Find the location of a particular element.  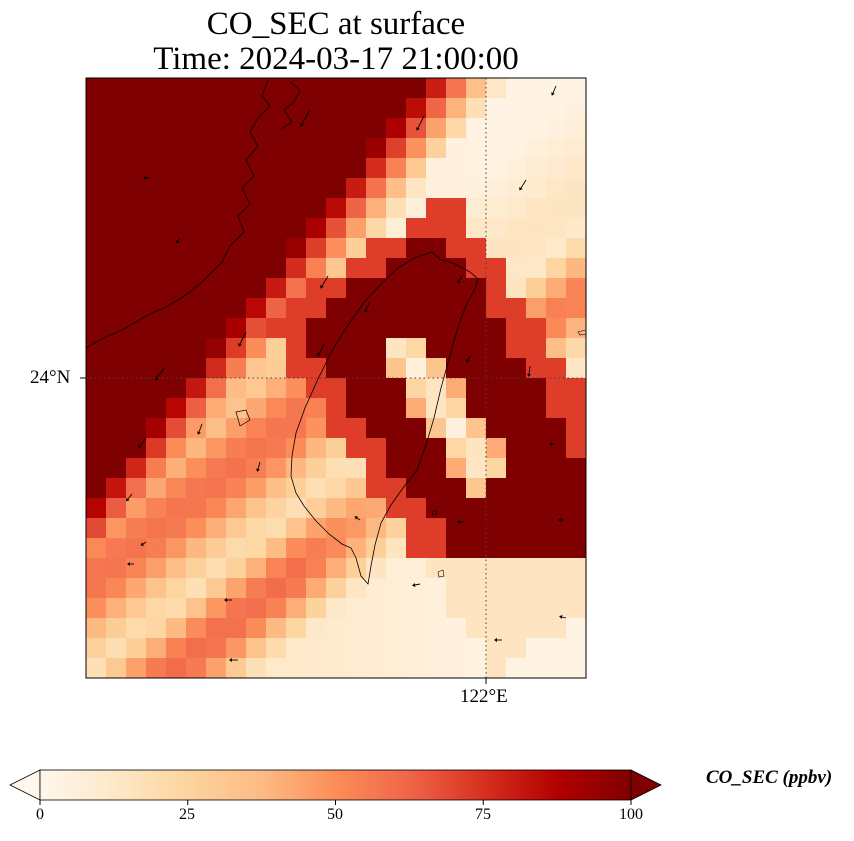

colorbar-extend-max is located at coordinates (646, 785).